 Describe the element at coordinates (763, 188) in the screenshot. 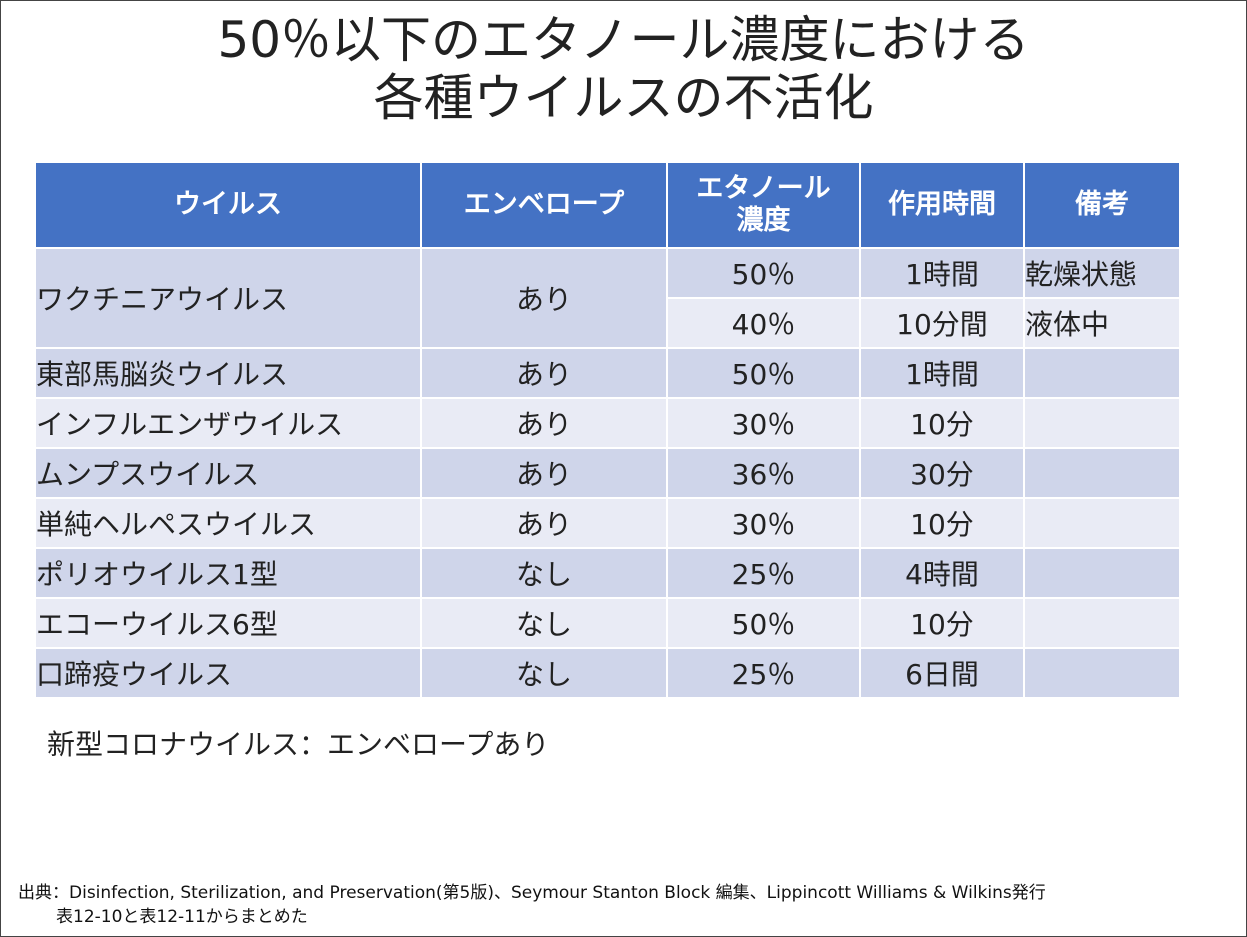

I see `header-ethanol-line-1: エタノール` at that location.